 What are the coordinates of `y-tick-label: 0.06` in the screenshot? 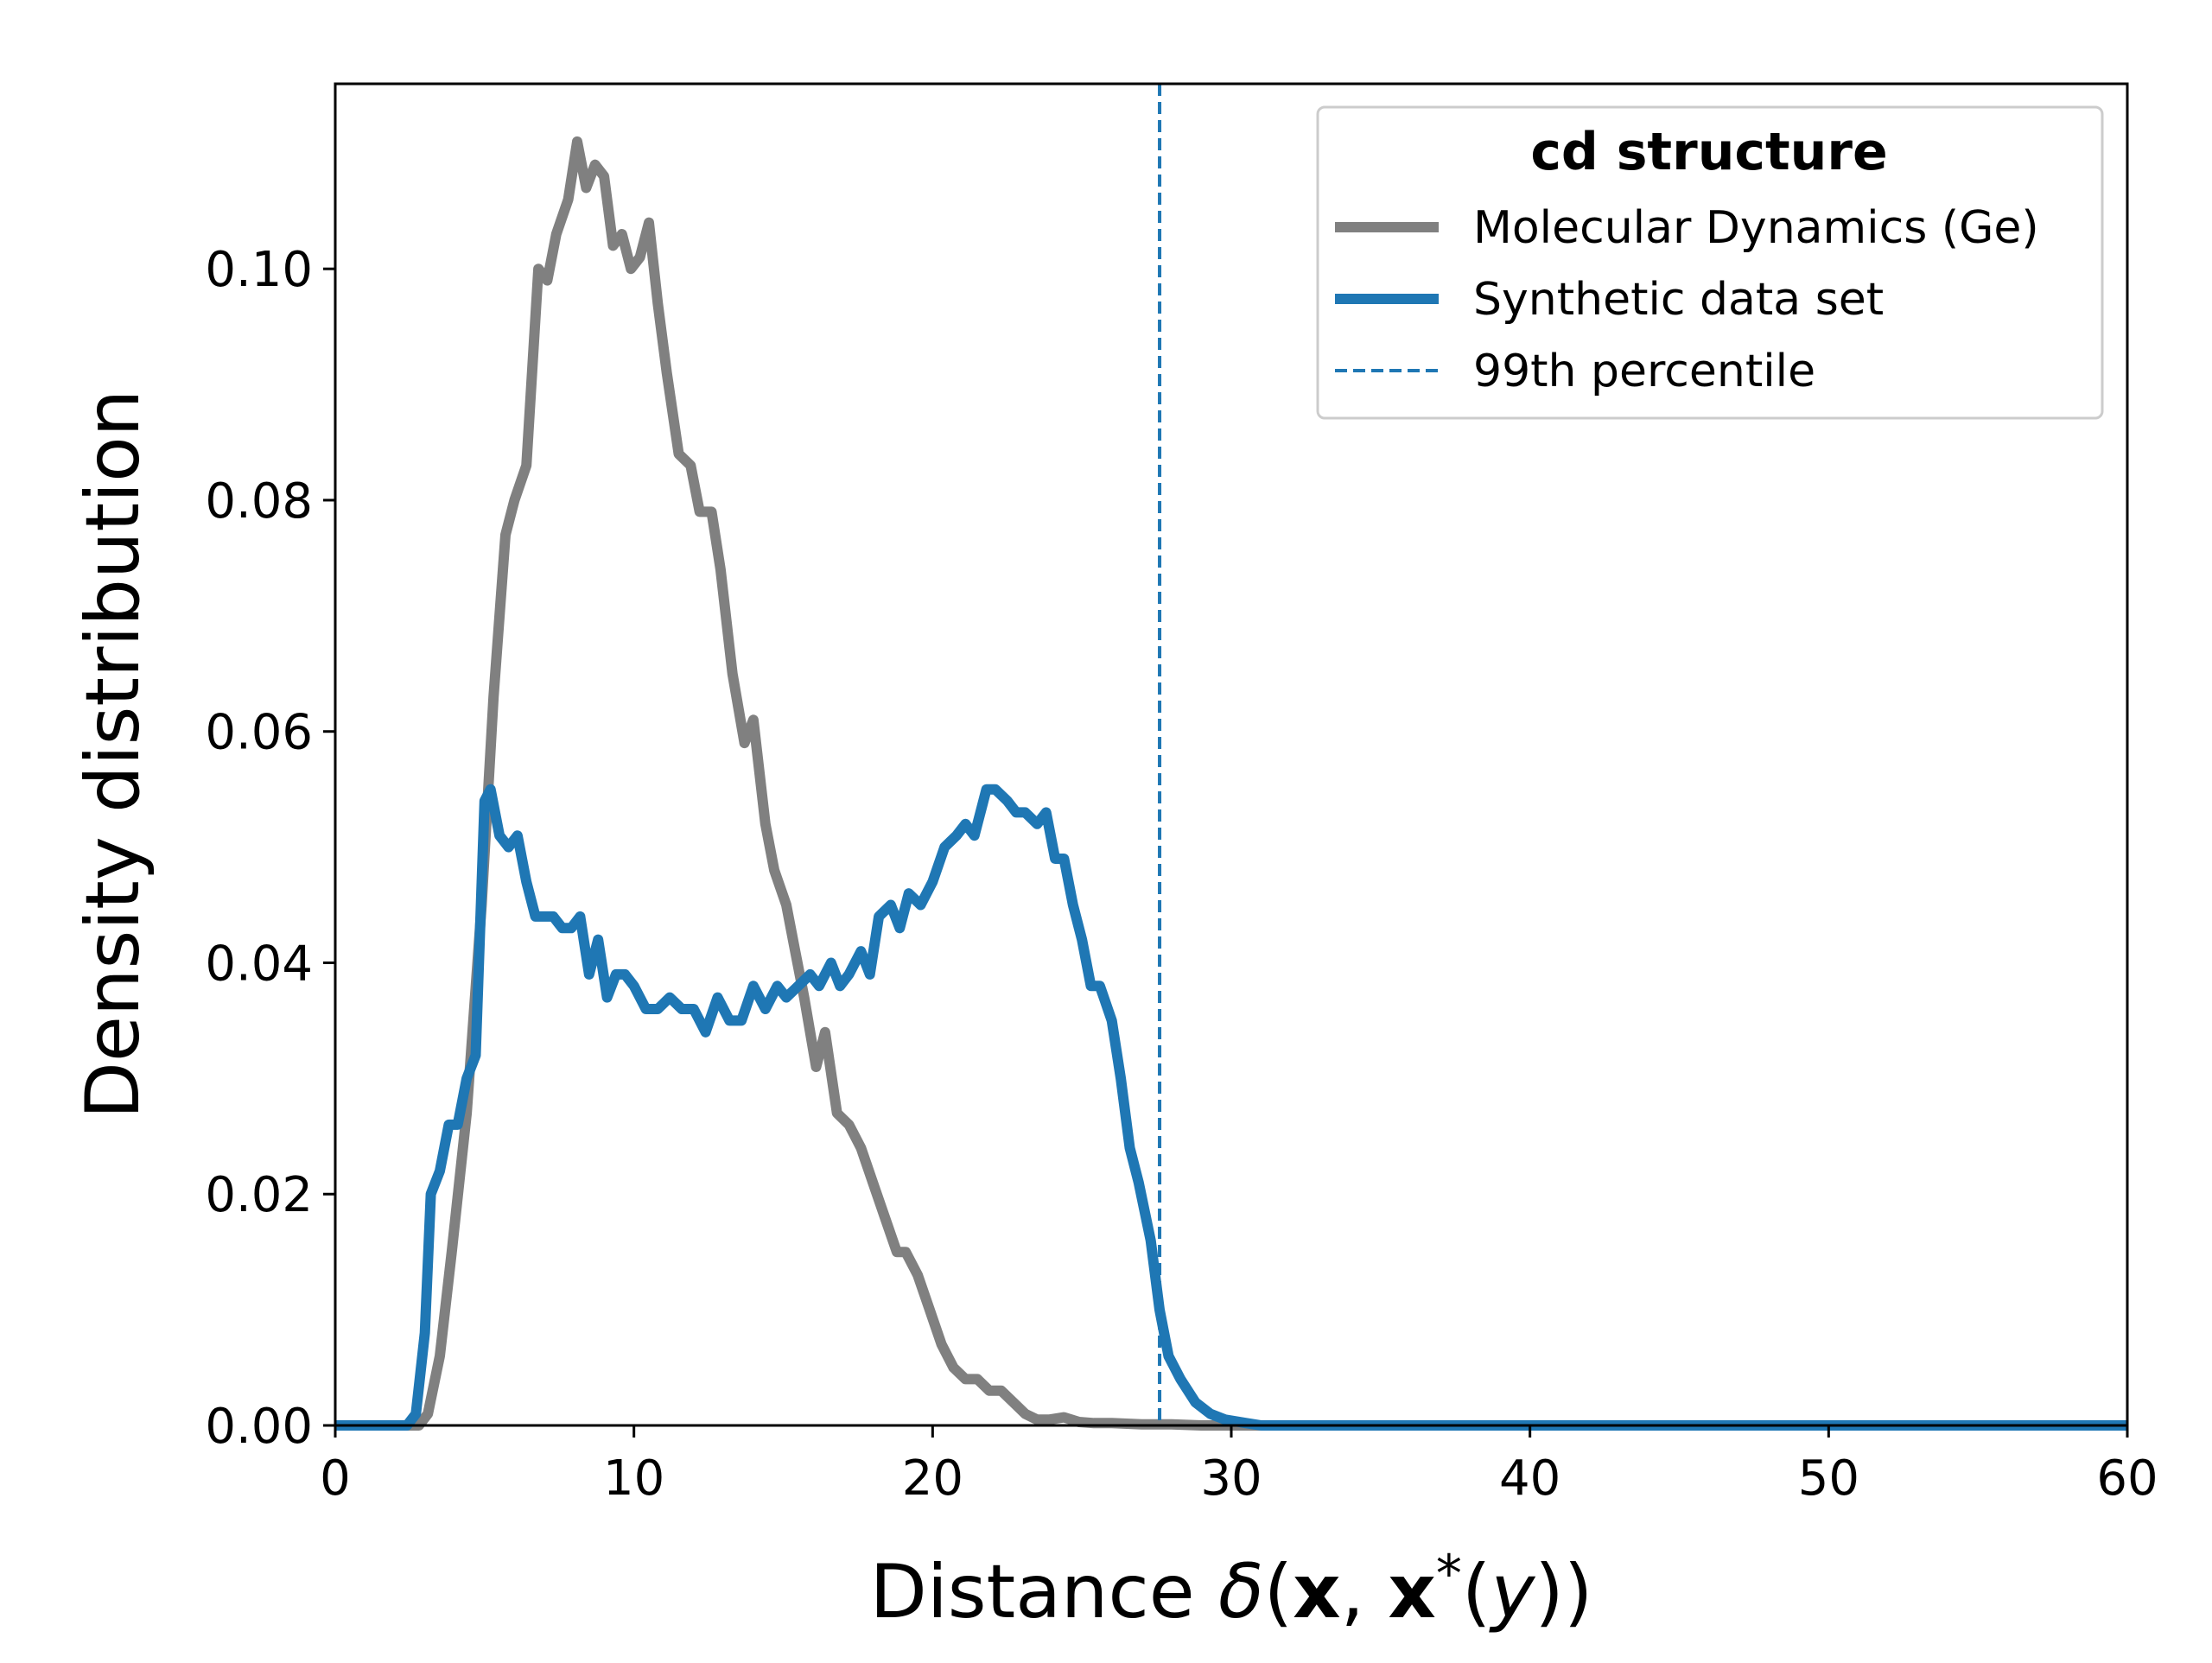 It's located at (259, 733).